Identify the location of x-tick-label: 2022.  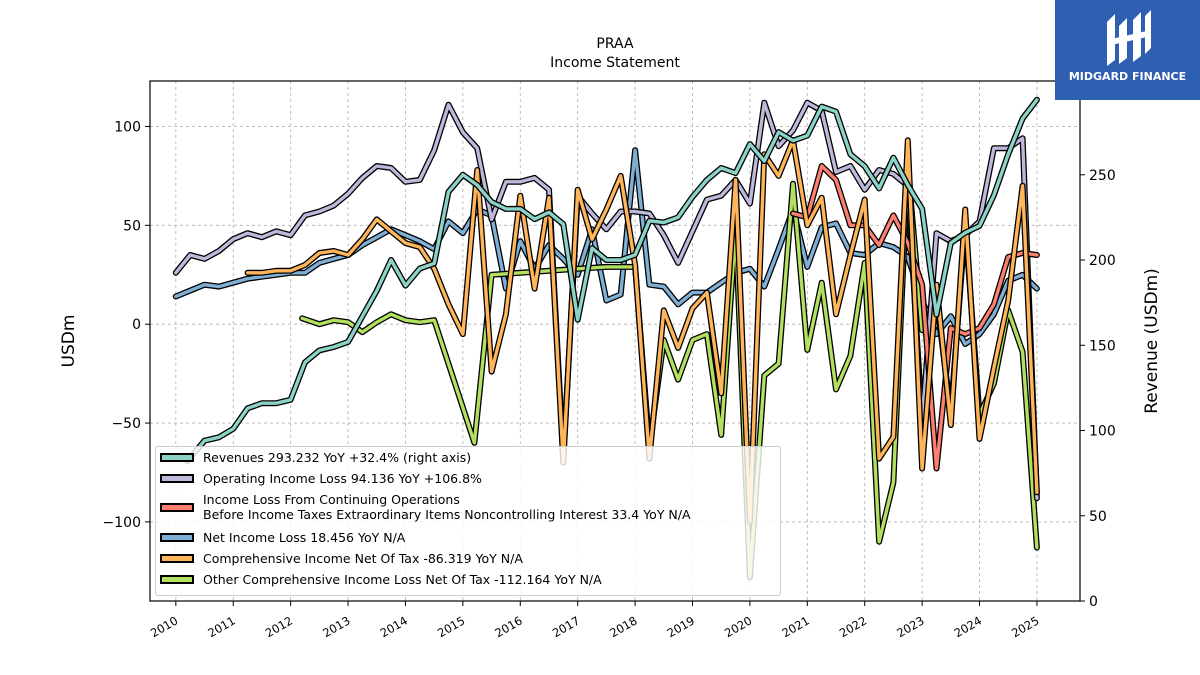
(853, 626).